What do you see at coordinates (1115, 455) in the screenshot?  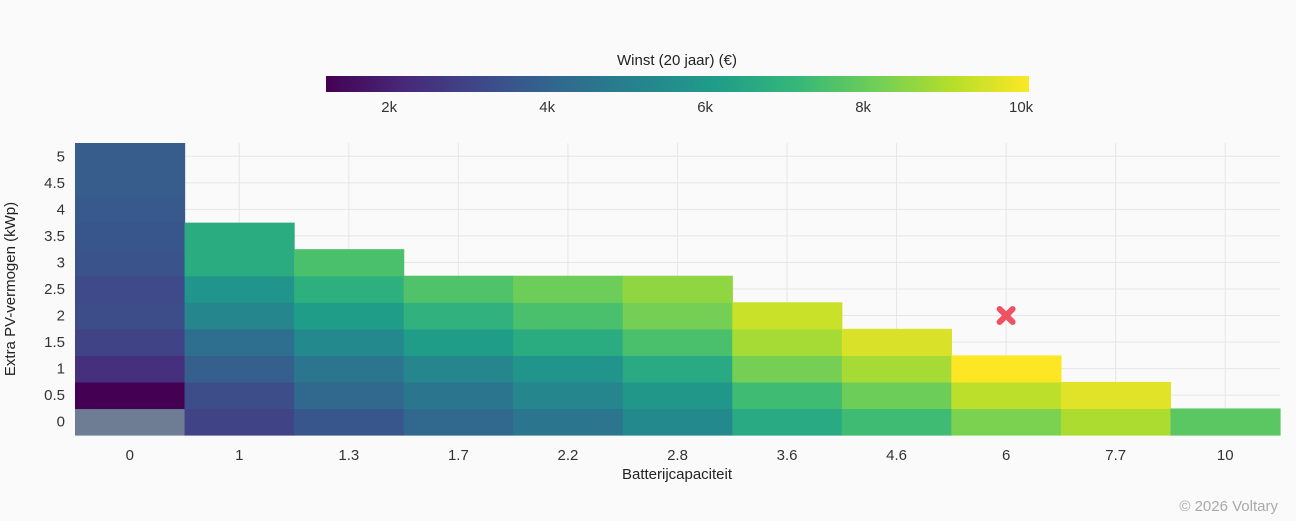 I see `x-tick-label: 7.7` at bounding box center [1115, 455].